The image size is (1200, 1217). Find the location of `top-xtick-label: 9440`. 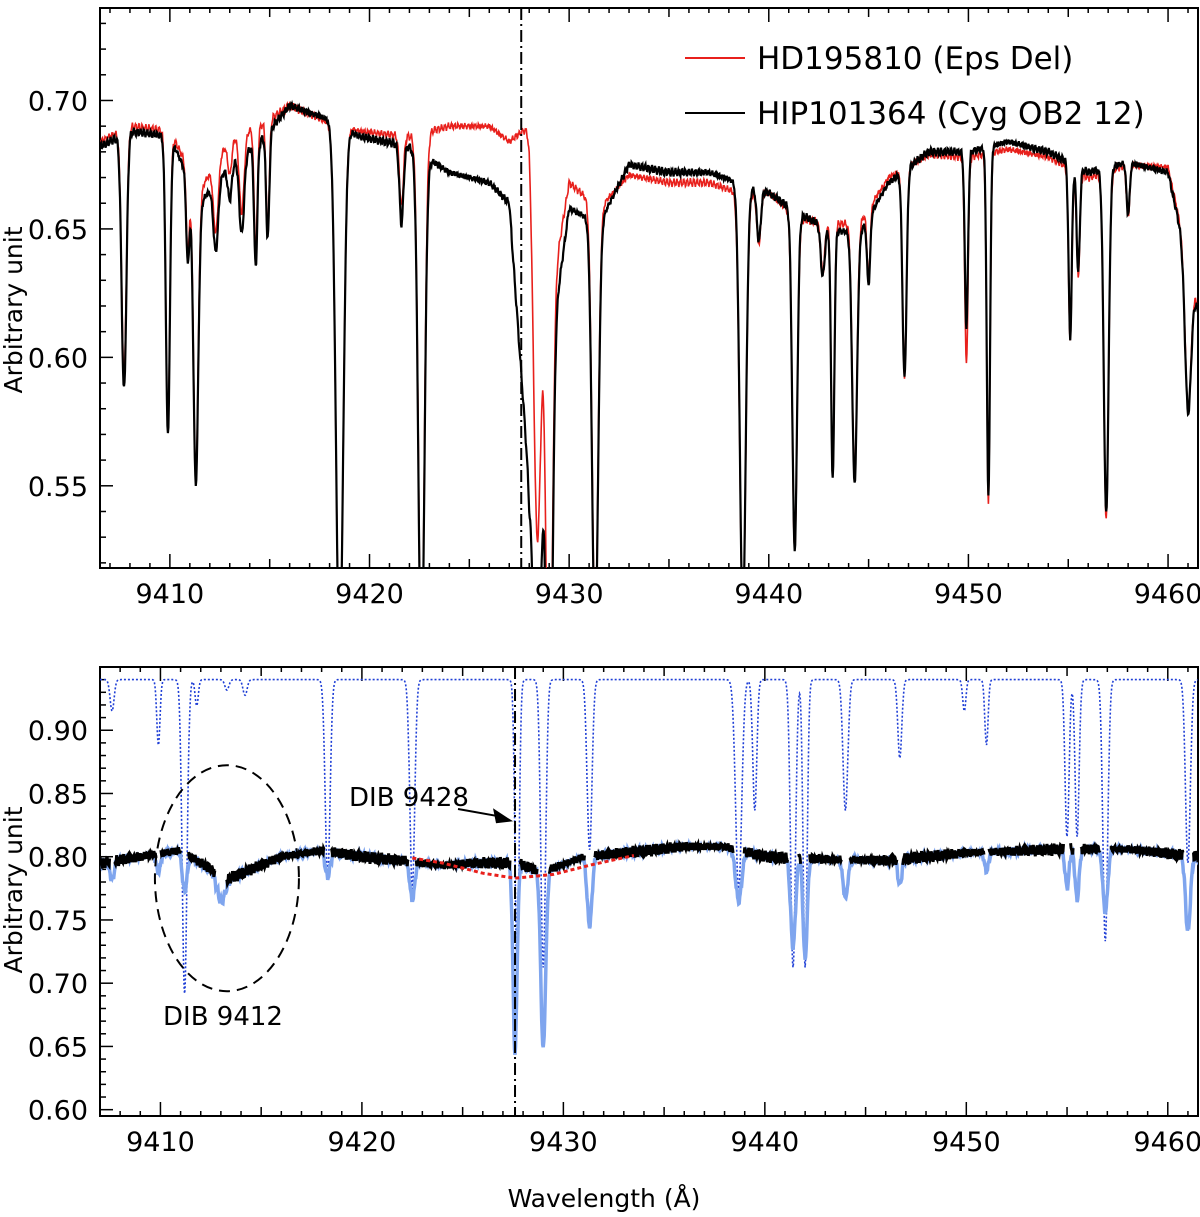

top-xtick-label: 9440 is located at coordinates (768, 594).